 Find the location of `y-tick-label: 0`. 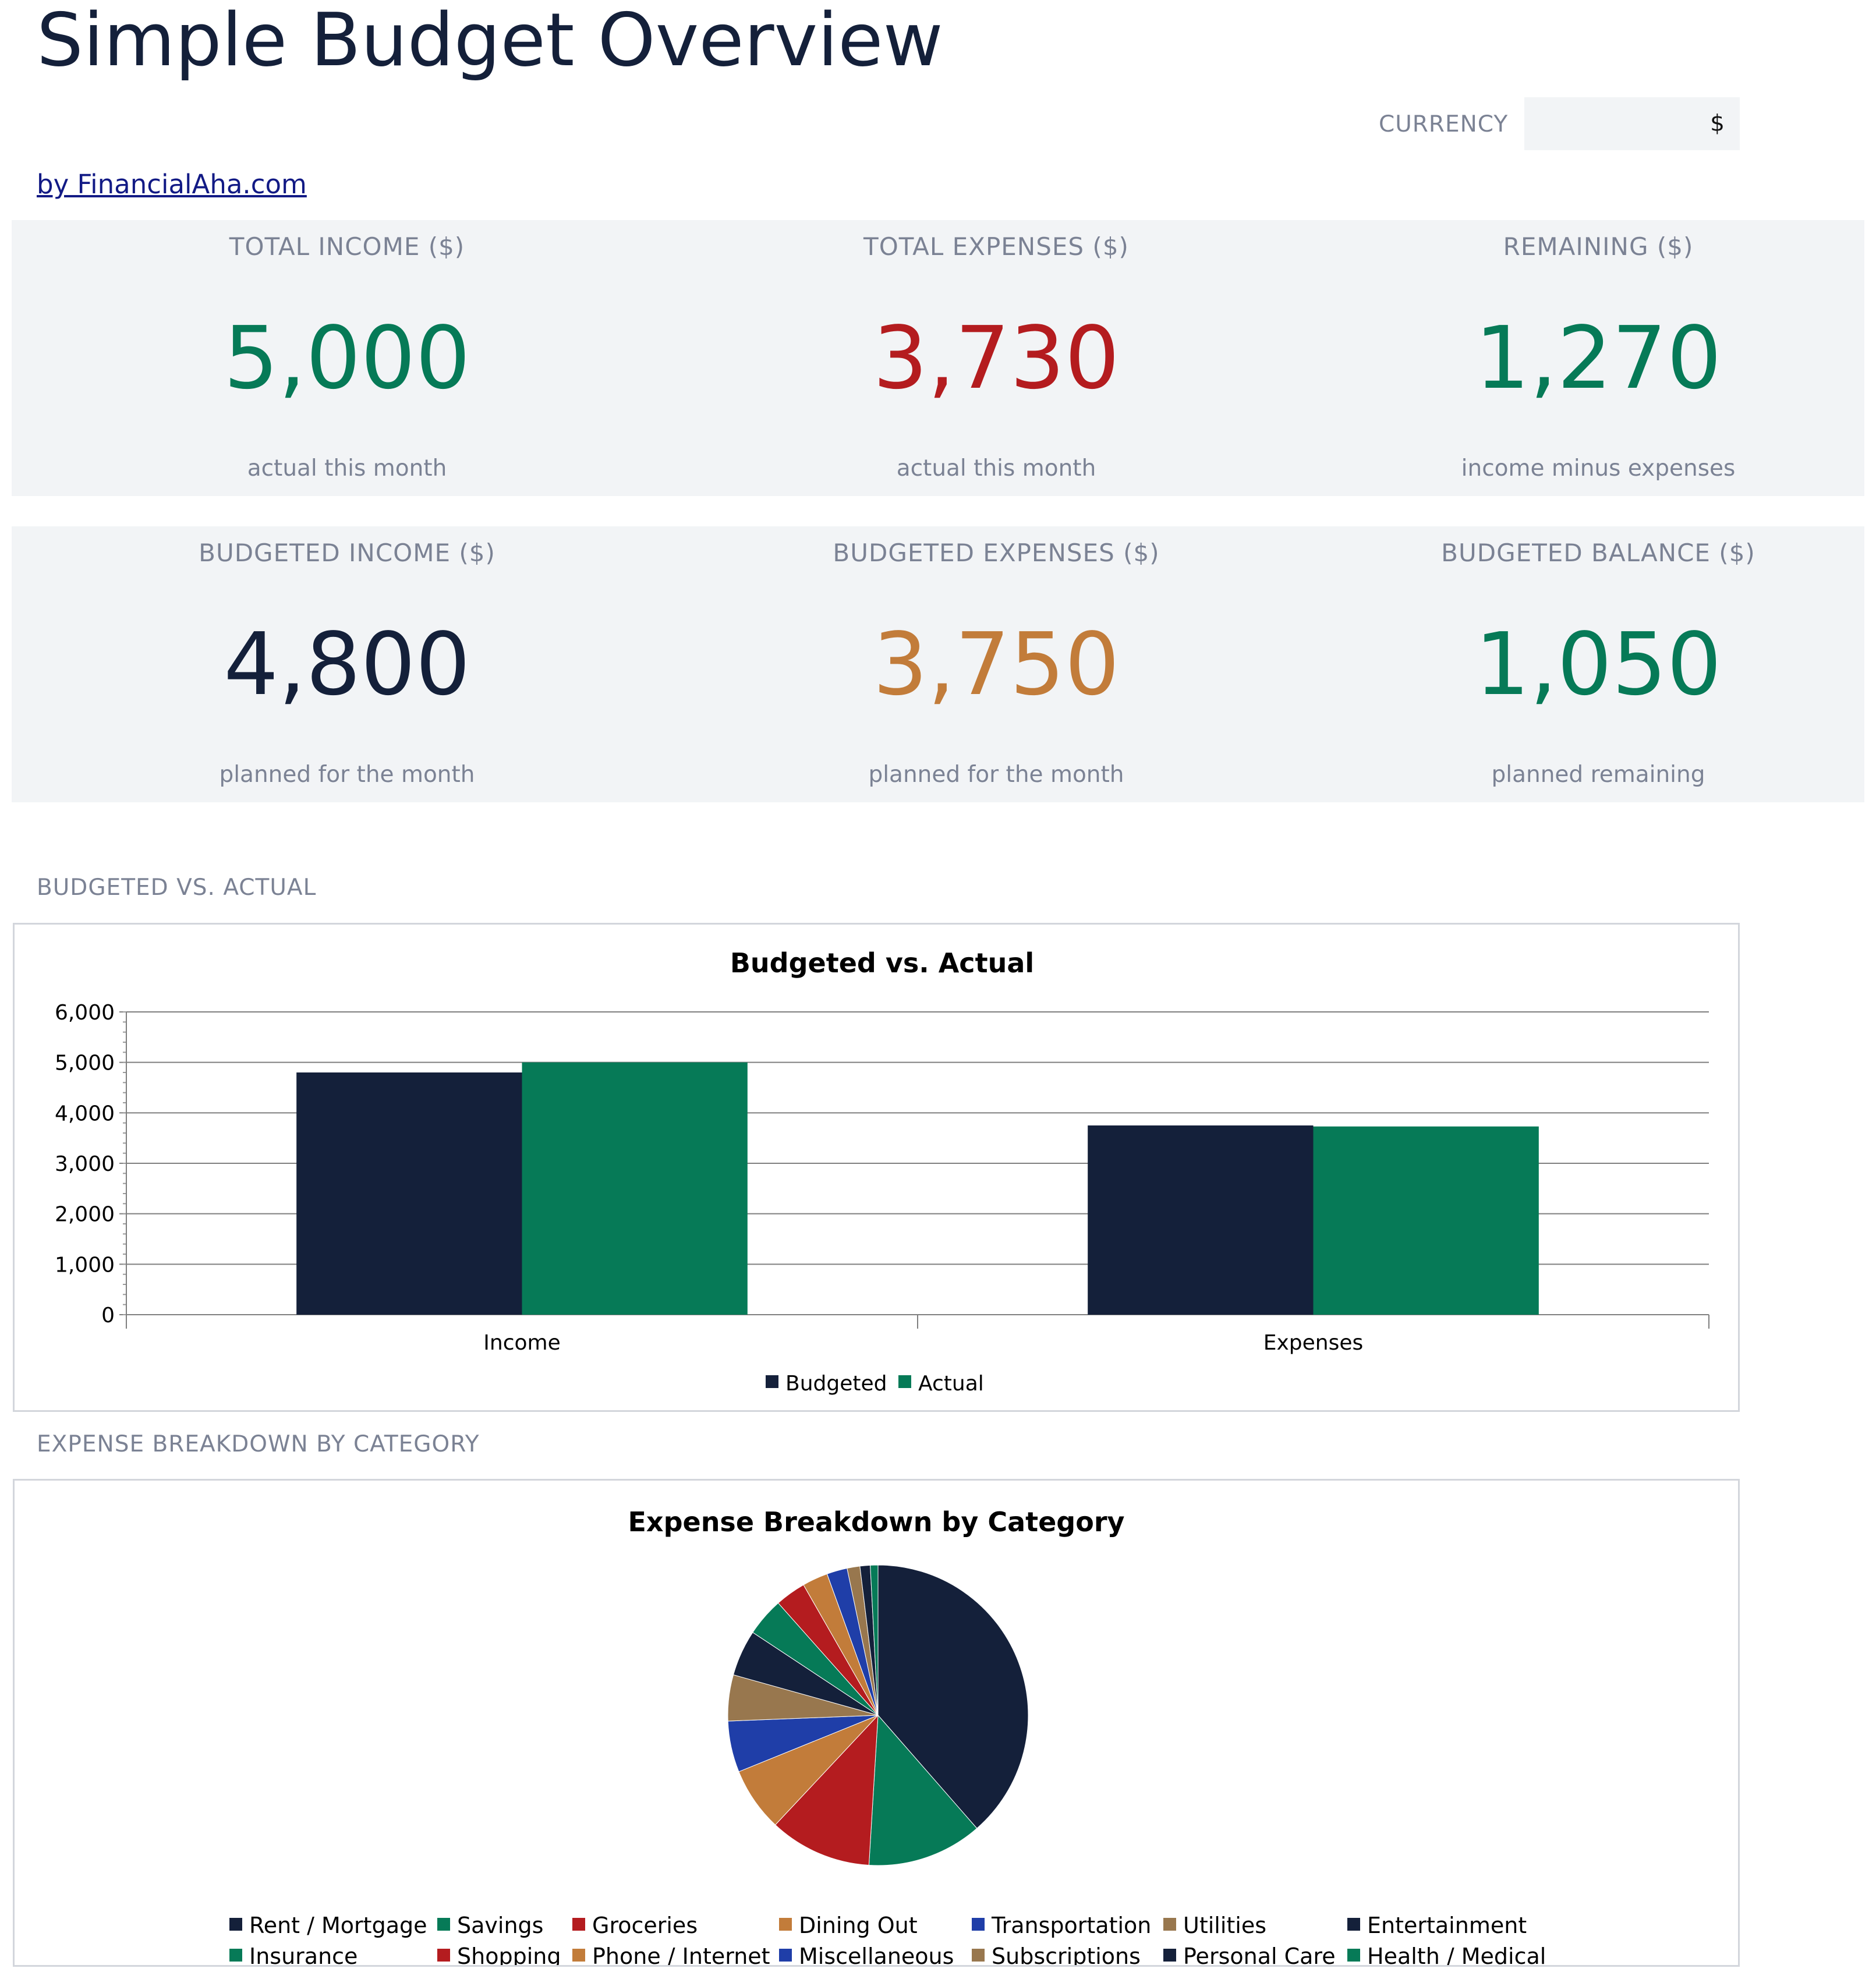

y-tick-label: 0 is located at coordinates (108, 1315).